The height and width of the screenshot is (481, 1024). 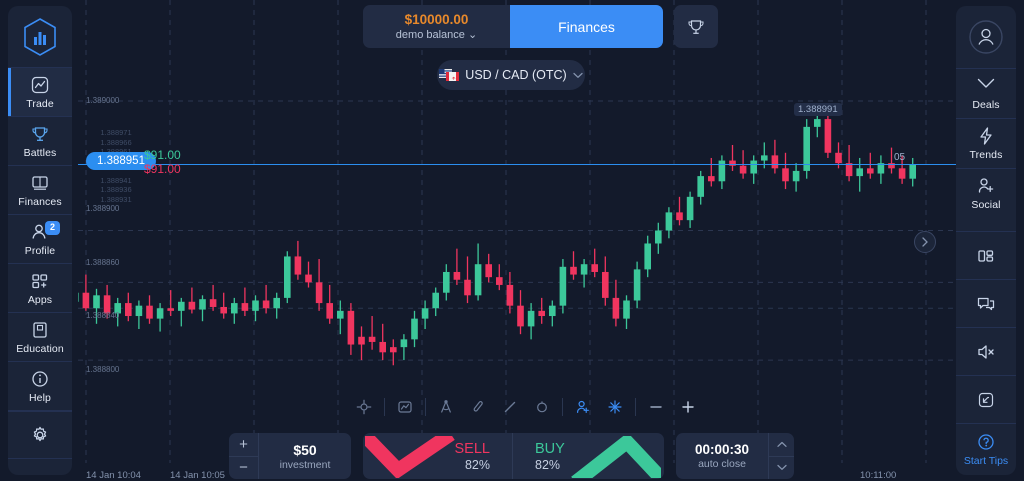 I want to click on axis-price-1: 1.388900, so click(x=103, y=208).